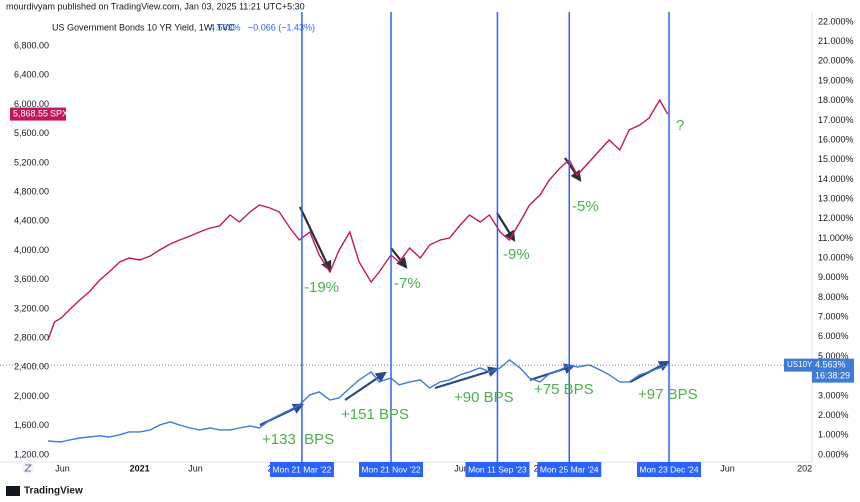 The image size is (860, 502). Describe the element at coordinates (836, 218) in the screenshot. I see `y2-tick-label: 12.000%` at that location.